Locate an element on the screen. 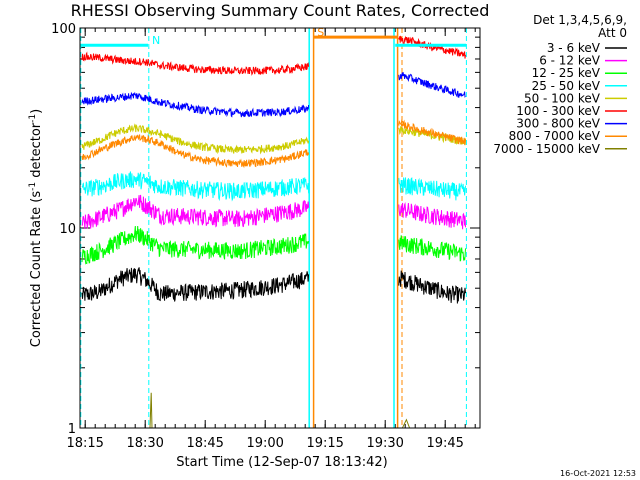 Image resolution: width=640 pixels, height=480 pixels. legend-label: 6 - 12 keV is located at coordinates (570, 61).